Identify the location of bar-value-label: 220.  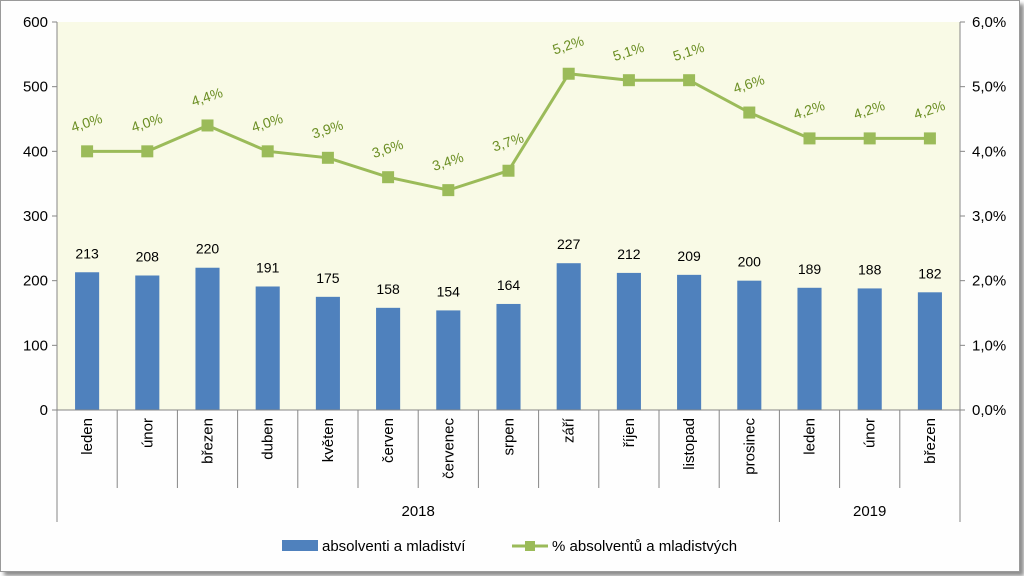
(208, 249).